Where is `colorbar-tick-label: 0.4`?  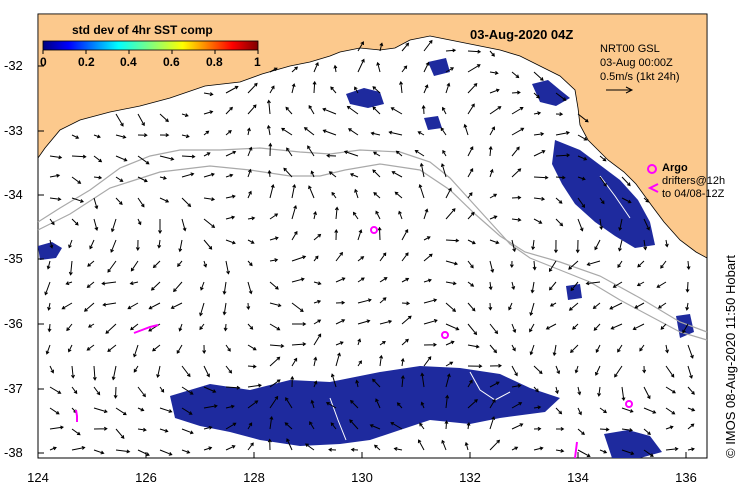
colorbar-tick-label: 0.4 is located at coordinates (128, 62).